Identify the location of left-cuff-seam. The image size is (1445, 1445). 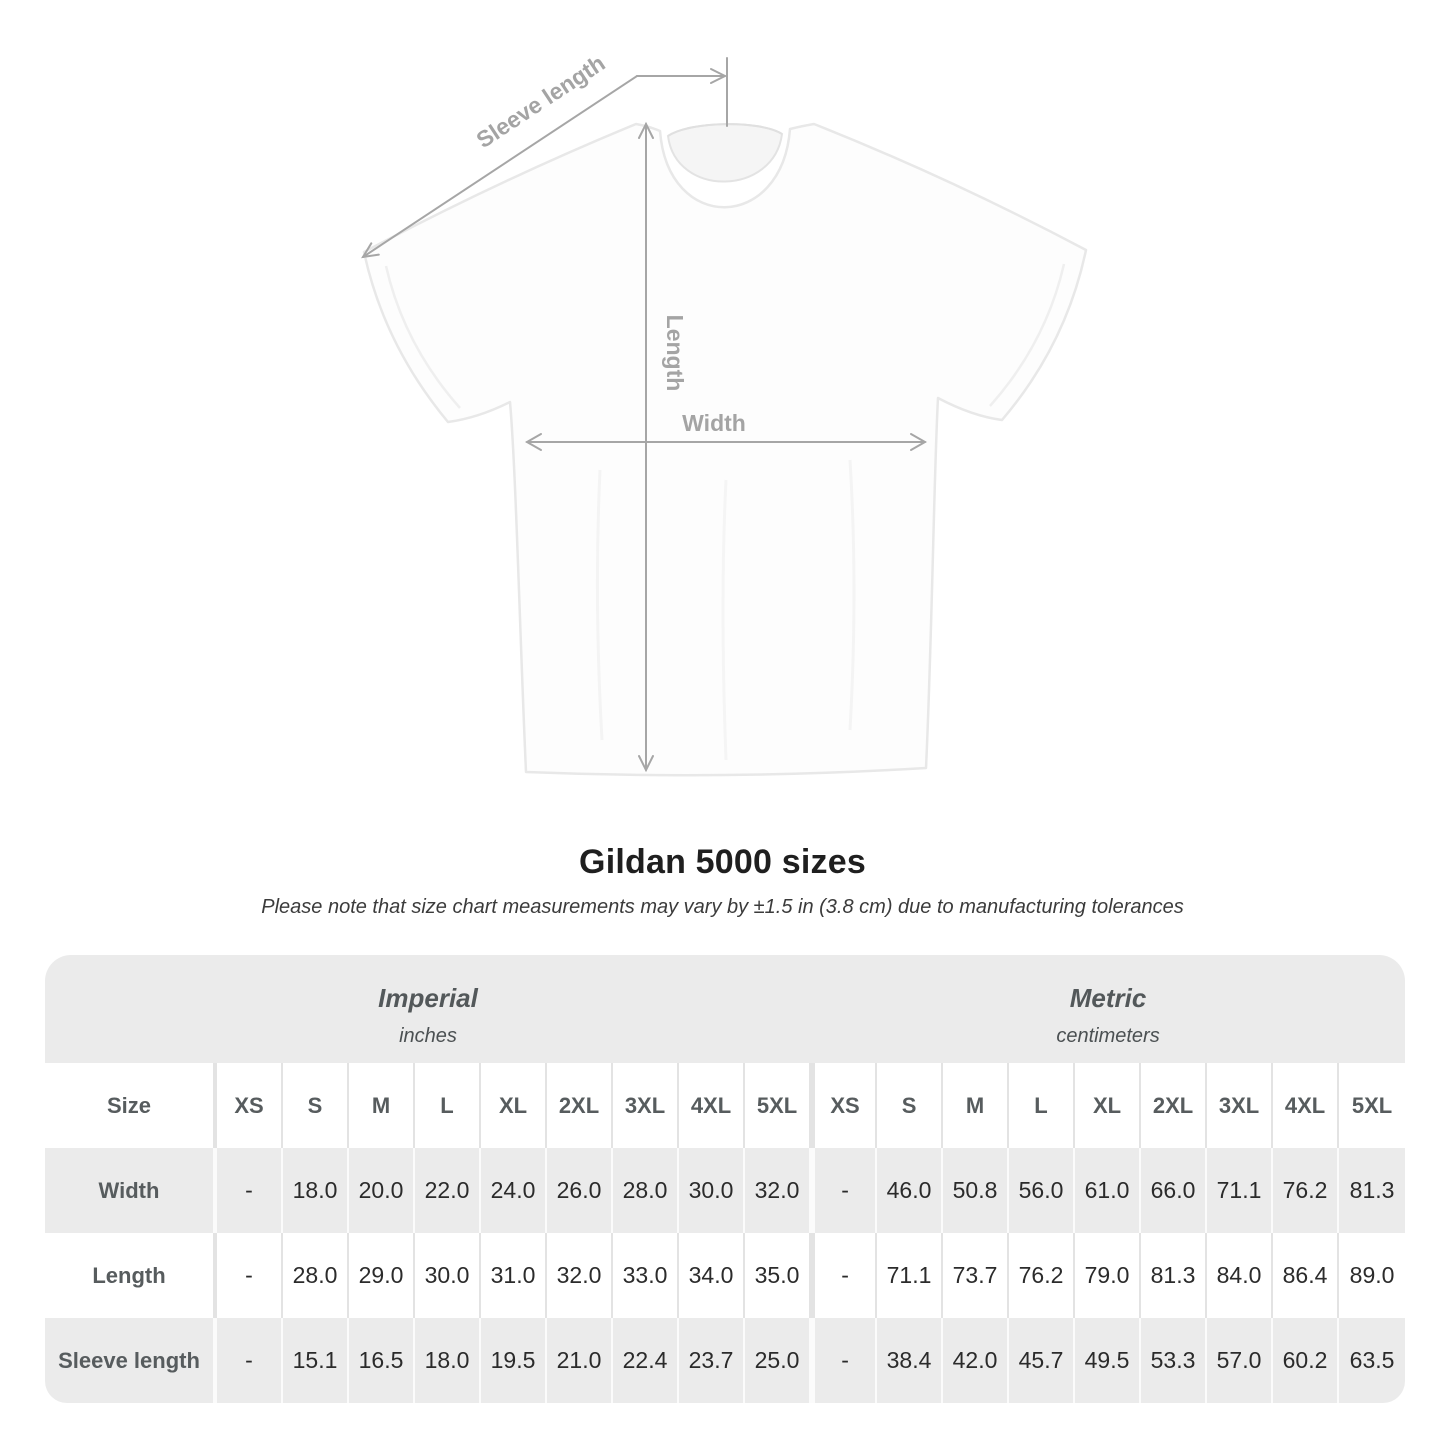
(422, 337).